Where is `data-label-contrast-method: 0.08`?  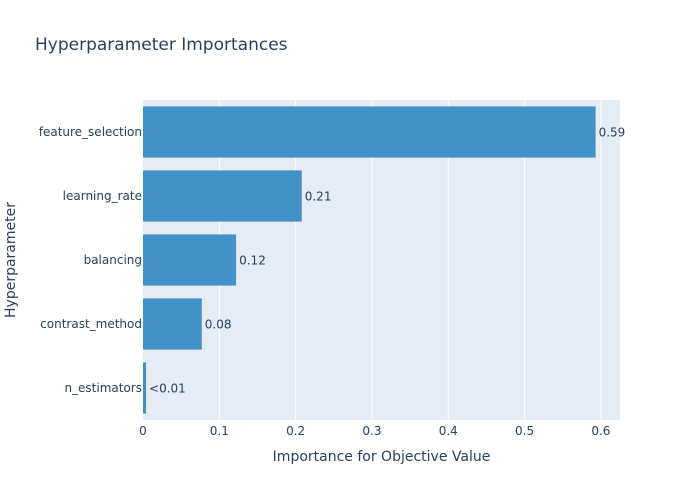 data-label-contrast-method: 0.08 is located at coordinates (218, 325).